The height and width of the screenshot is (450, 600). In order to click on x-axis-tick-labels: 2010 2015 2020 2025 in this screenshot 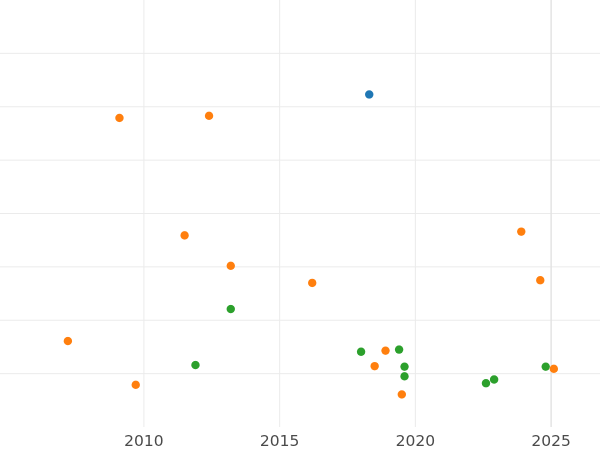, I will do `click(347, 441)`.